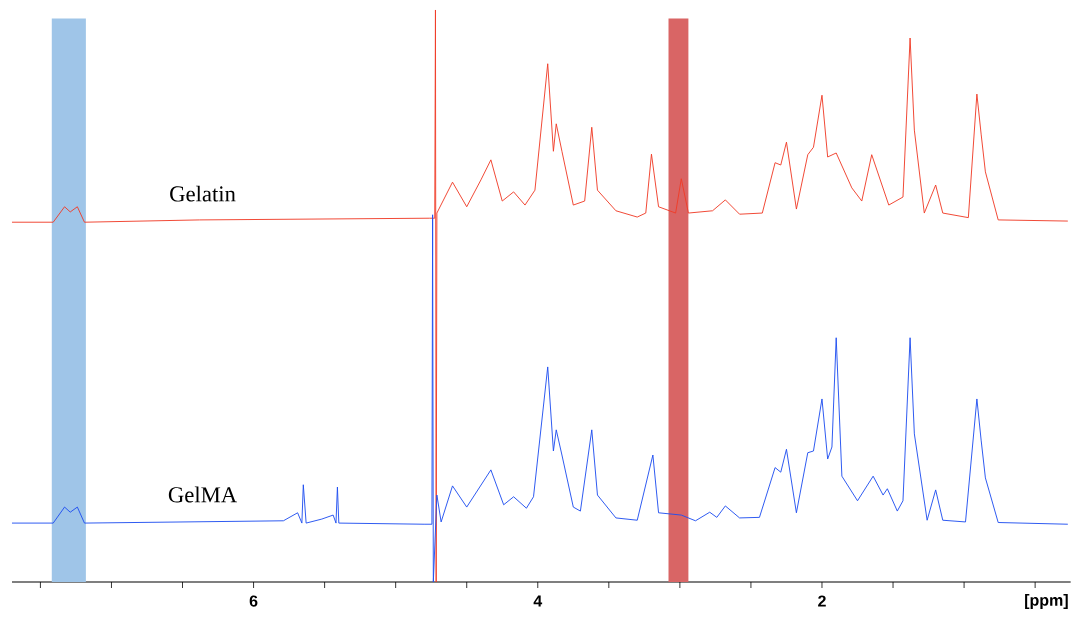  What do you see at coordinates (203, 193) in the screenshot?
I see `series-label: Gelatin` at bounding box center [203, 193].